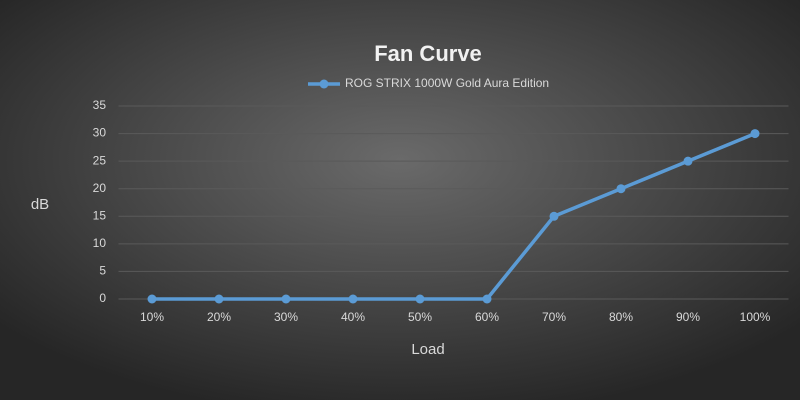 This screenshot has height=400, width=800. What do you see at coordinates (102, 271) in the screenshot?
I see `y-tick-label: 5` at bounding box center [102, 271].